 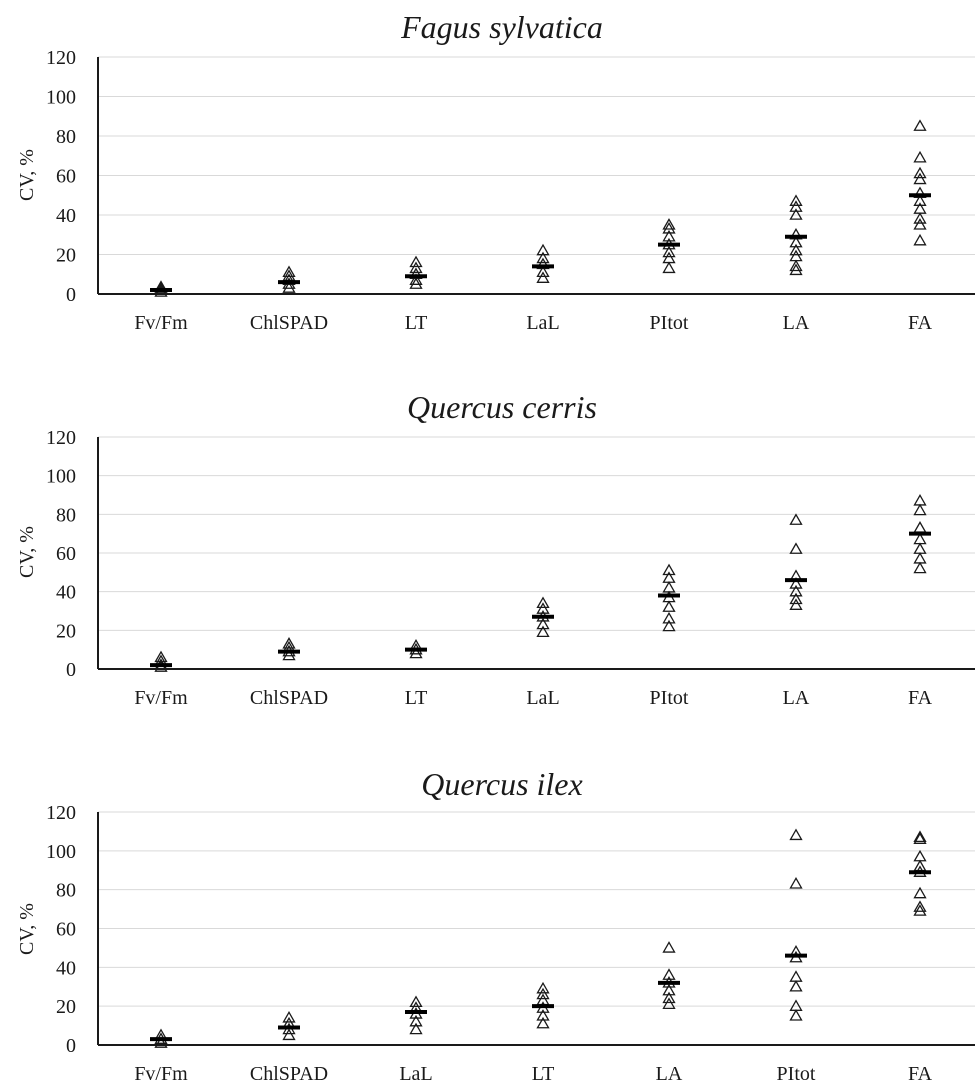 I want to click on y-tick-label: 0, so click(x=71, y=1046).